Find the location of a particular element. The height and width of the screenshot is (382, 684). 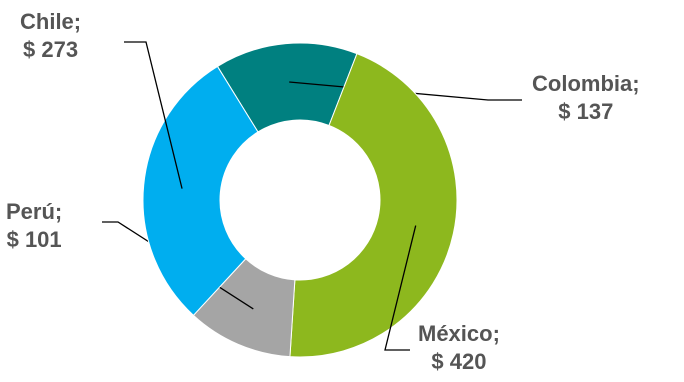

slice-label-chile: Chile; $ 273 is located at coordinates (50, 36).